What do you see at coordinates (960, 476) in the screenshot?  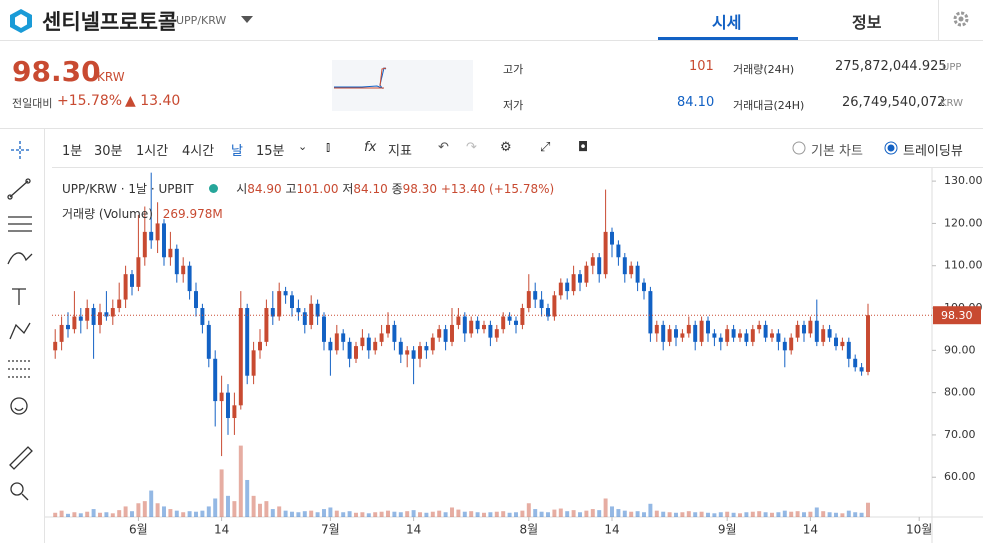 I see `y-tick-label: 60.00` at bounding box center [960, 476].